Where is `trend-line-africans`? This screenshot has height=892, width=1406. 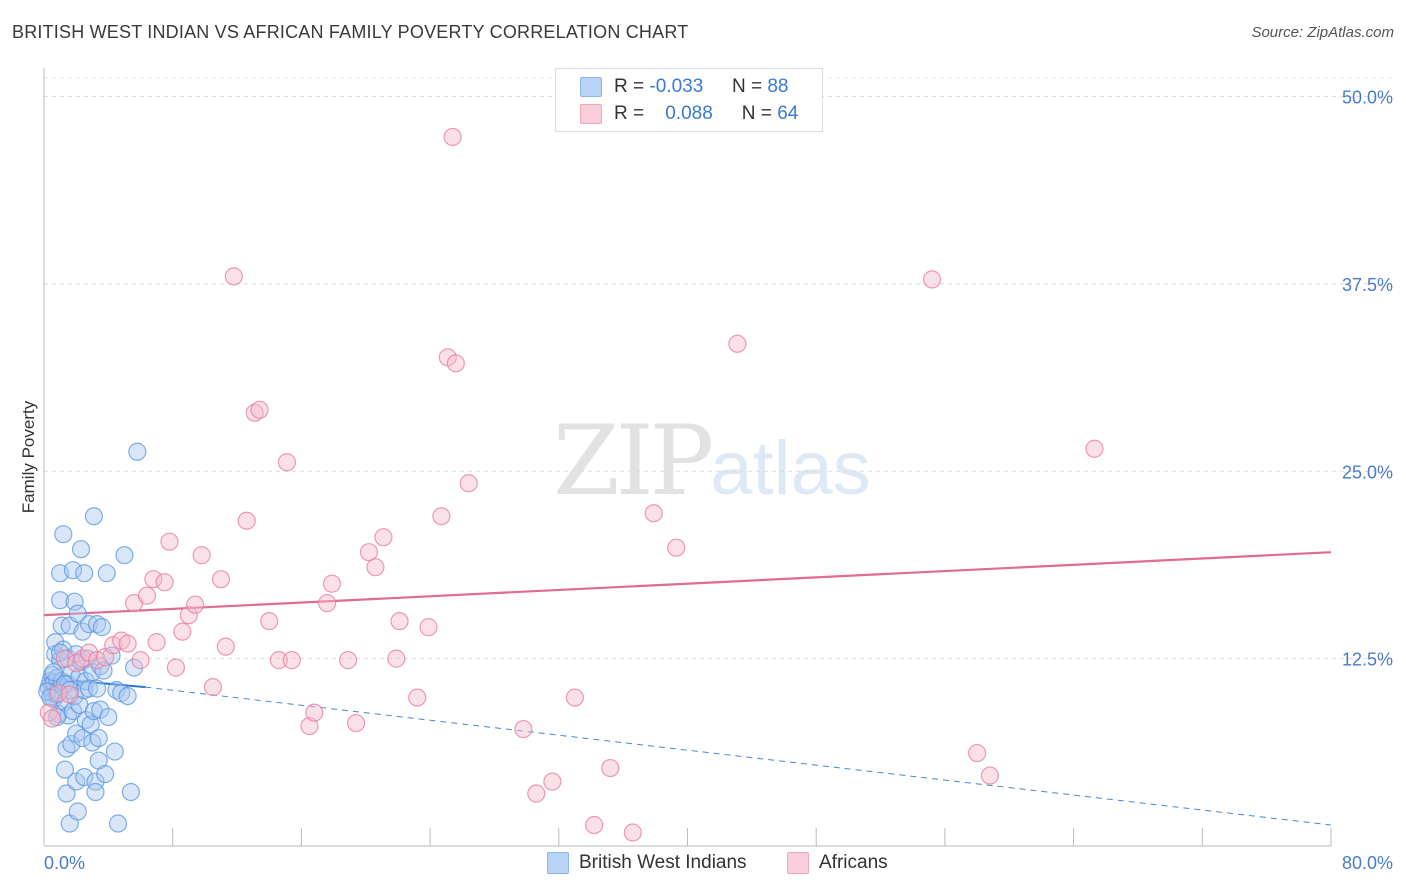 trend-line-africans is located at coordinates (687, 584).